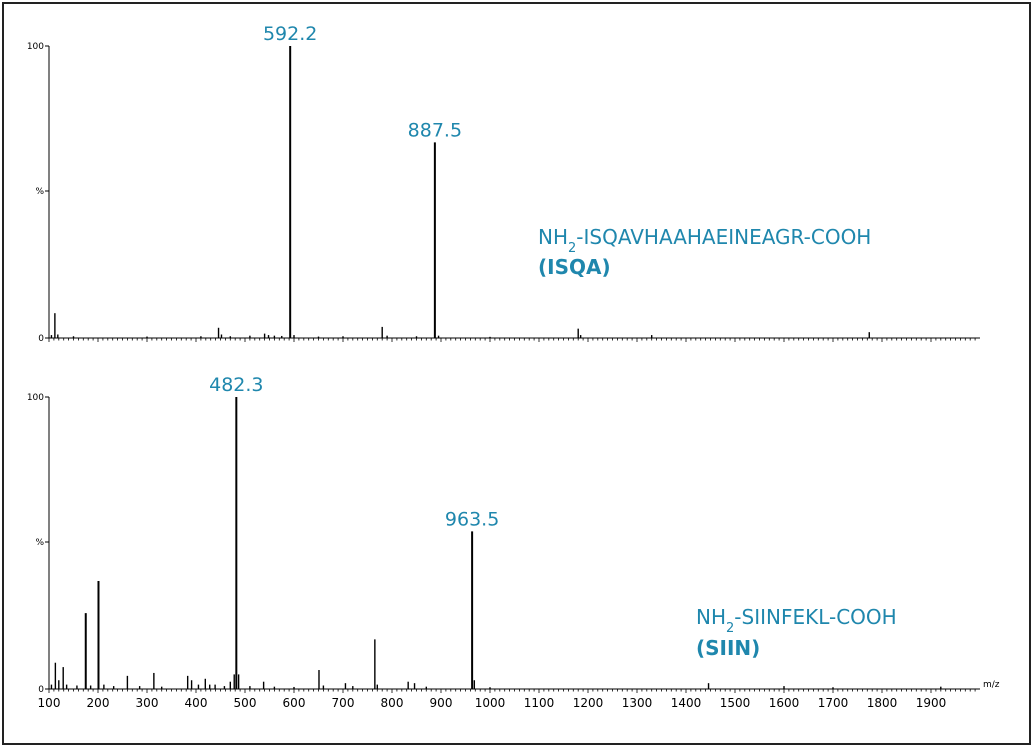 Image resolution: width=1033 pixels, height=747 pixels. What do you see at coordinates (435, 130) in the screenshot?
I see `peak-label-isqa: 887.5` at bounding box center [435, 130].